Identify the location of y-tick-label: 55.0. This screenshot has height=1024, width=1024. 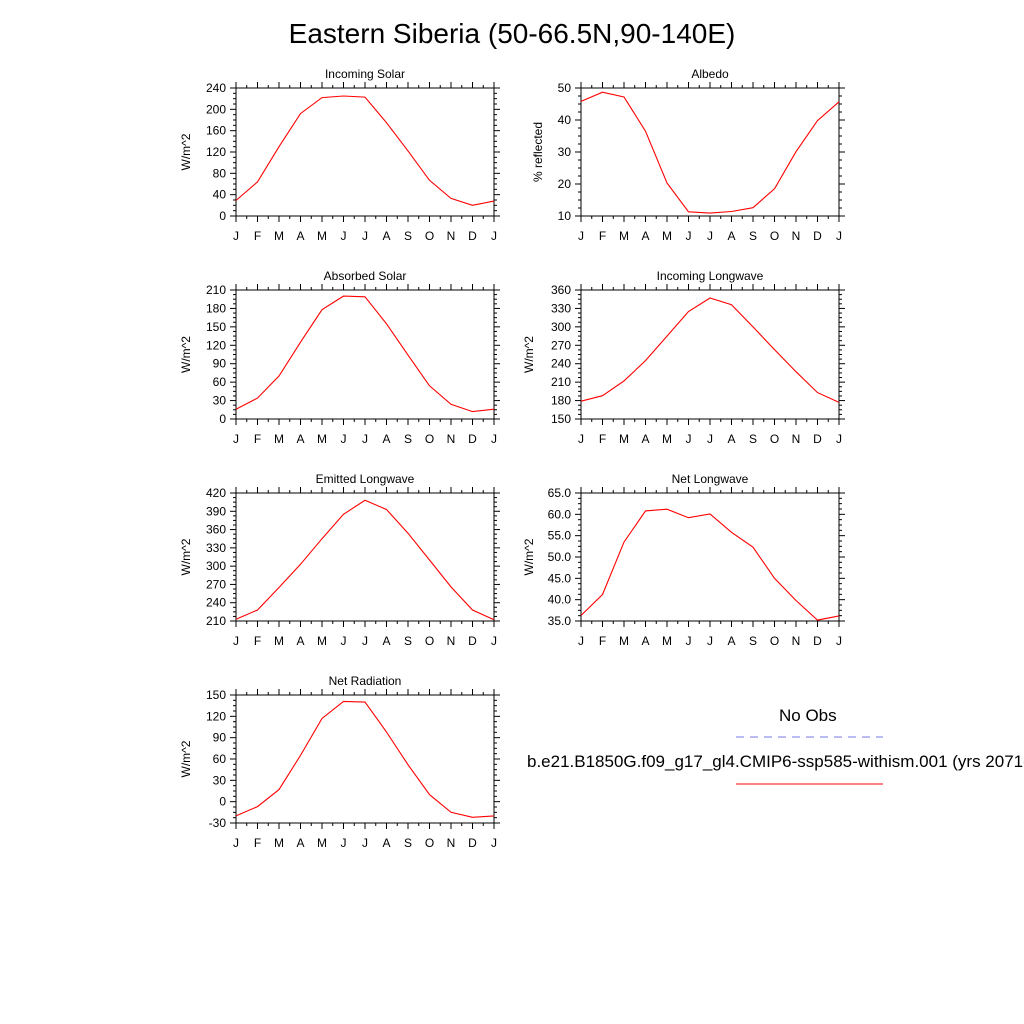
(560, 536).